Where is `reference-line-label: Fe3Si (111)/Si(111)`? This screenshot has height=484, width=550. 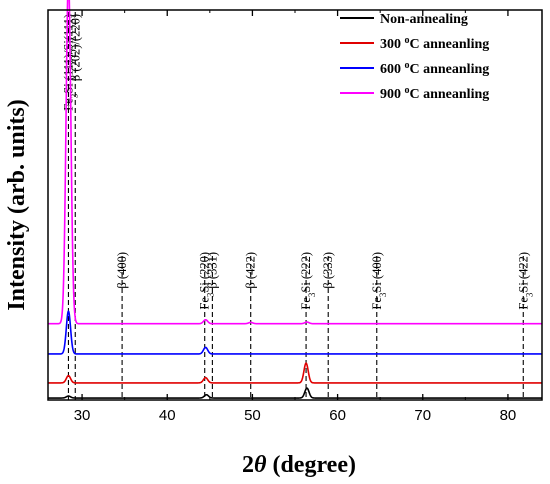
reference-line-label: Fe3Si (111)/Si(111) is located at coordinates (70, 62).